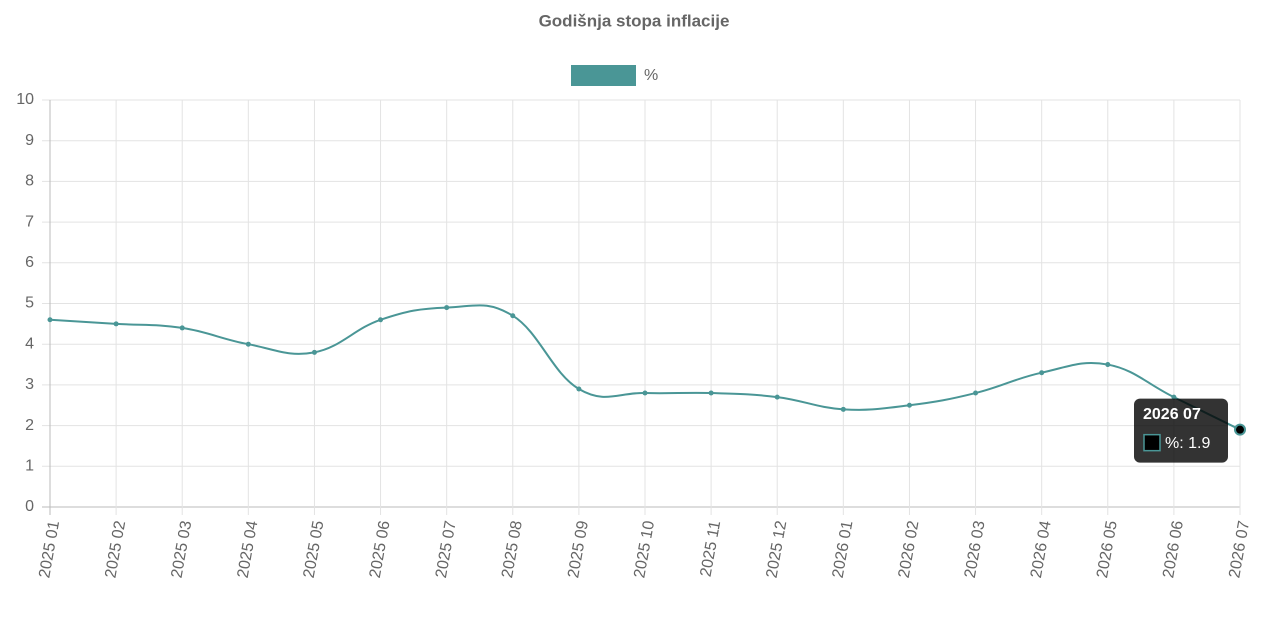  Describe the element at coordinates (29, 466) in the screenshot. I see `y-tick-label: 1` at that location.